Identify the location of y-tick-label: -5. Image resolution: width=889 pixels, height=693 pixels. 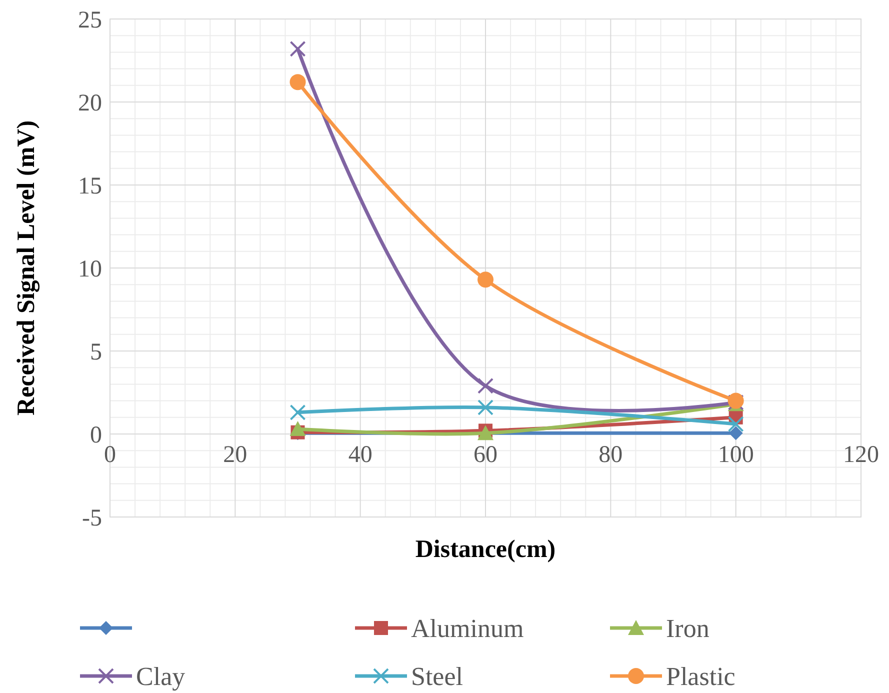
(92, 518).